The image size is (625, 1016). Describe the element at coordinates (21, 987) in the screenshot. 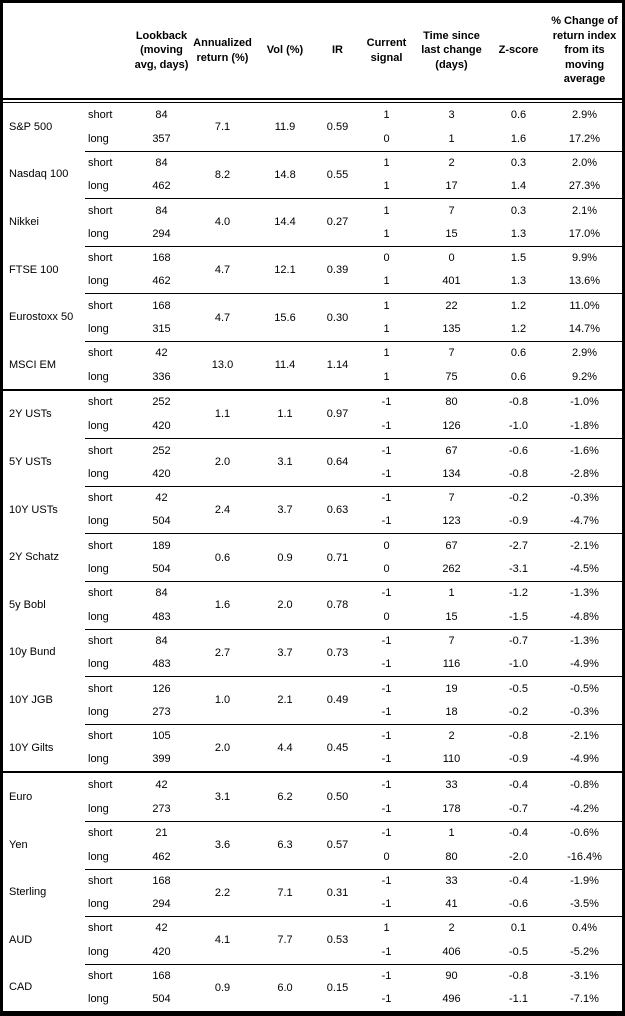

I see `asset-name: CAD` at that location.